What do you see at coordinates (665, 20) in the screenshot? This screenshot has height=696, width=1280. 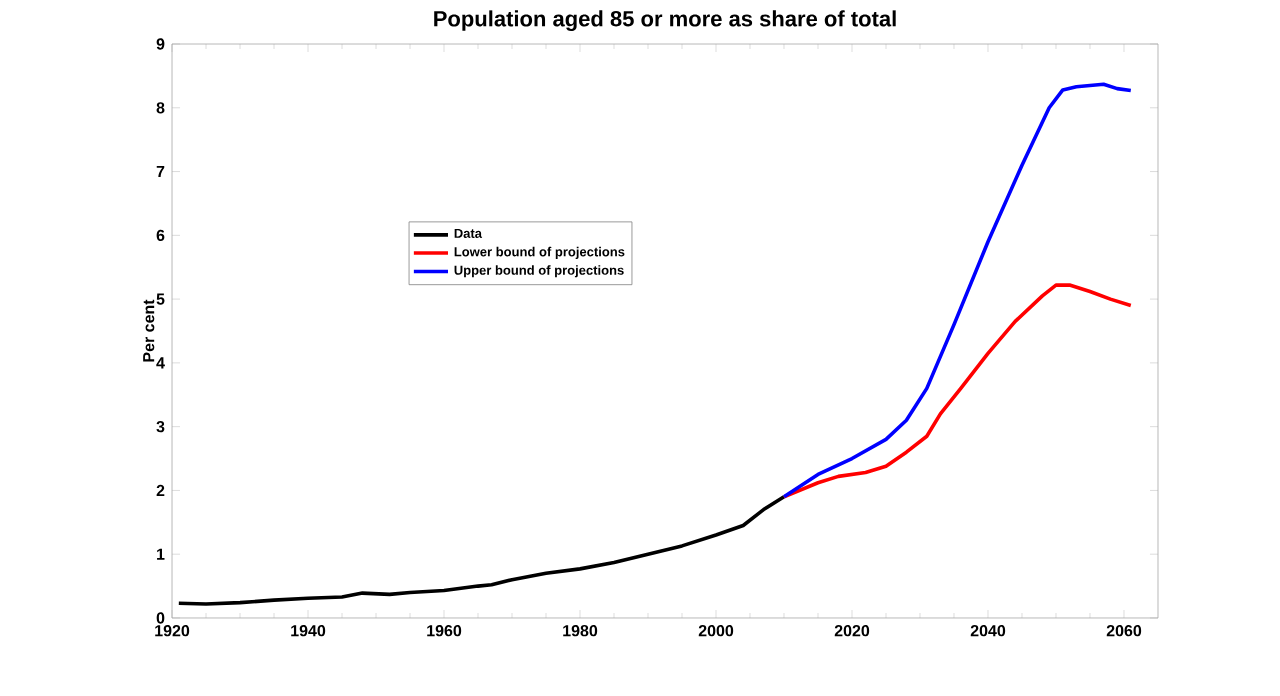 I see `chart-title: Population aged 85 or more as share of total` at bounding box center [665, 20].